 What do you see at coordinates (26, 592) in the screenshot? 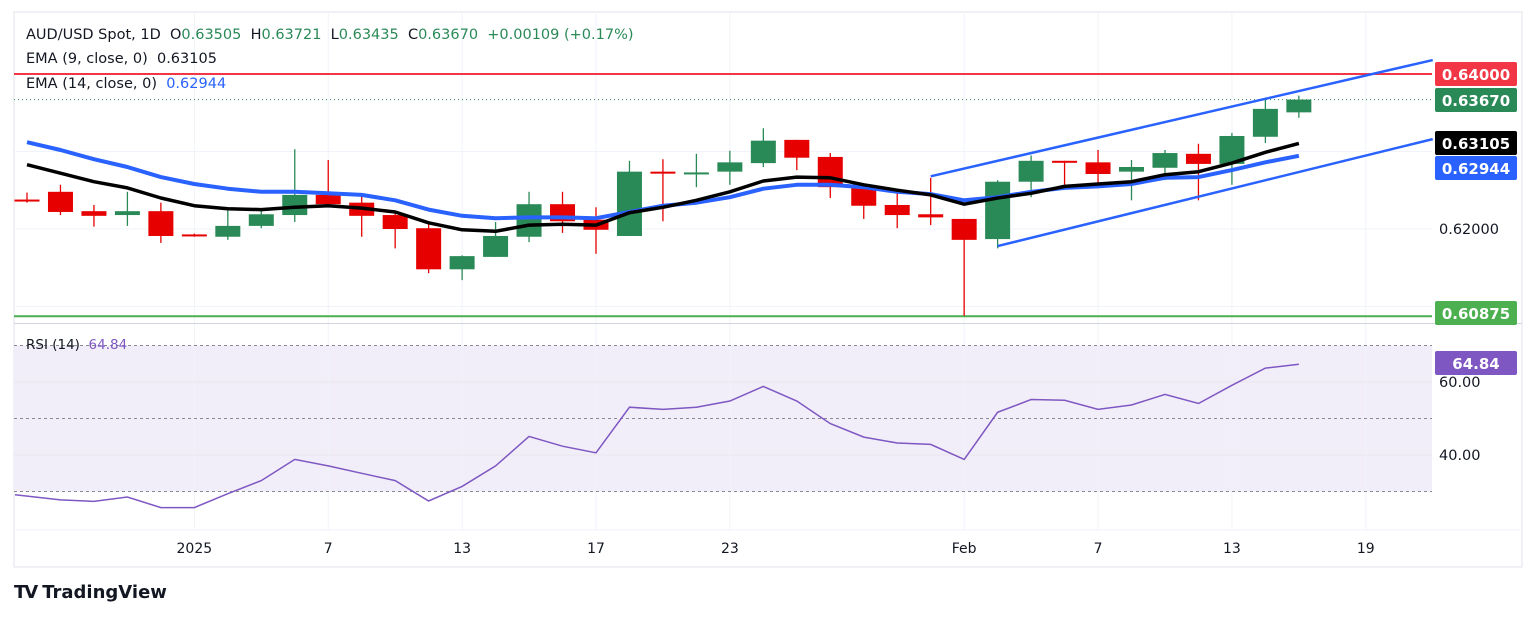
I see `tradingview-logo-icon: TV` at bounding box center [26, 592].